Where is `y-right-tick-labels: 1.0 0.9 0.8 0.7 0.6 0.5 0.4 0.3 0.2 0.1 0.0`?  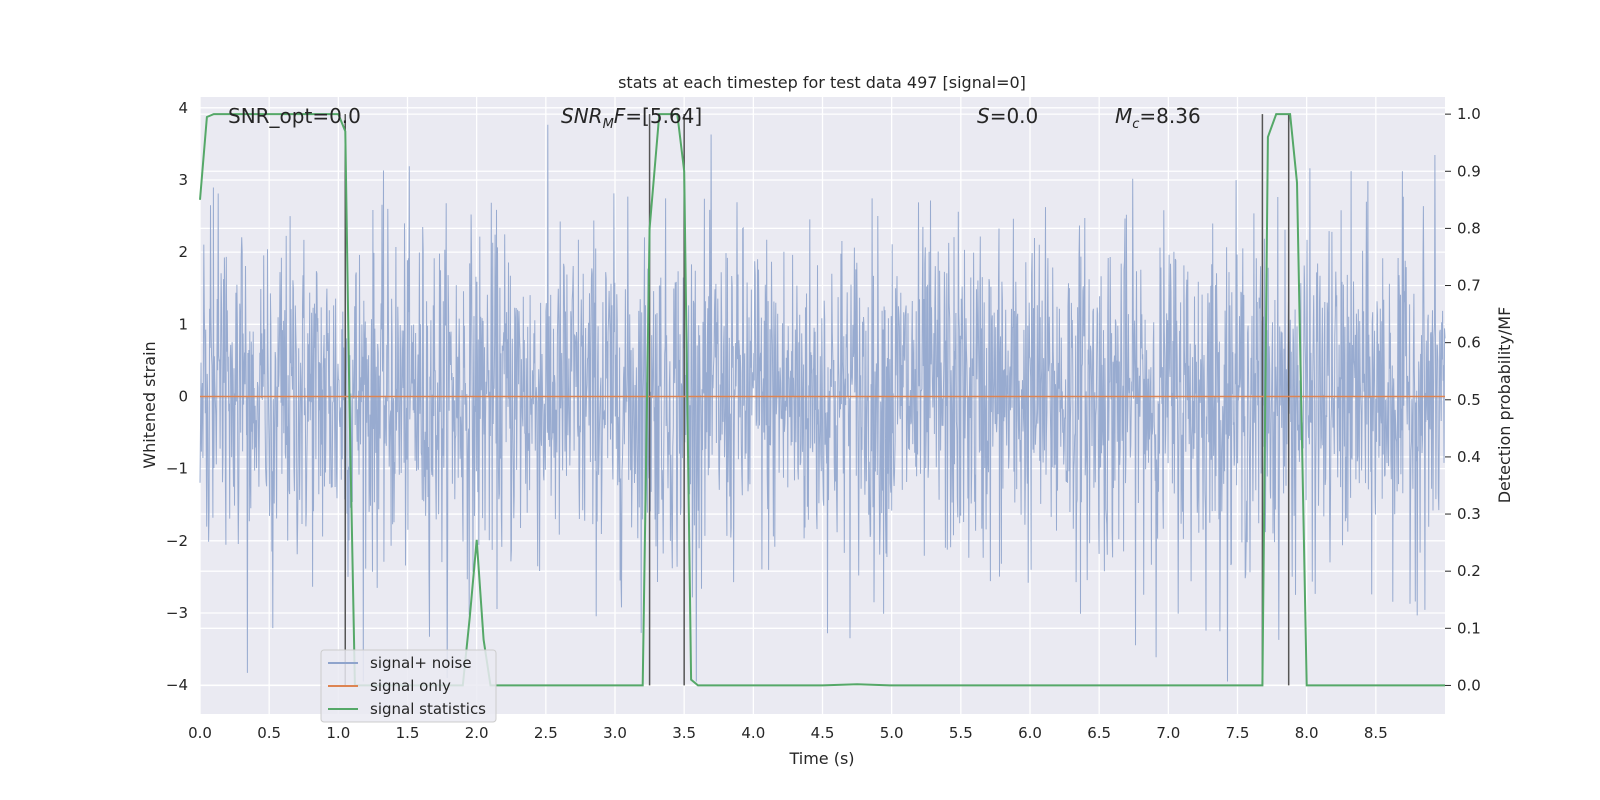 y-right-tick-labels: 1.0 0.9 0.8 0.7 0.6 0.5 0.4 0.3 0.2 0.1 0.0 is located at coordinates (1463, 399).